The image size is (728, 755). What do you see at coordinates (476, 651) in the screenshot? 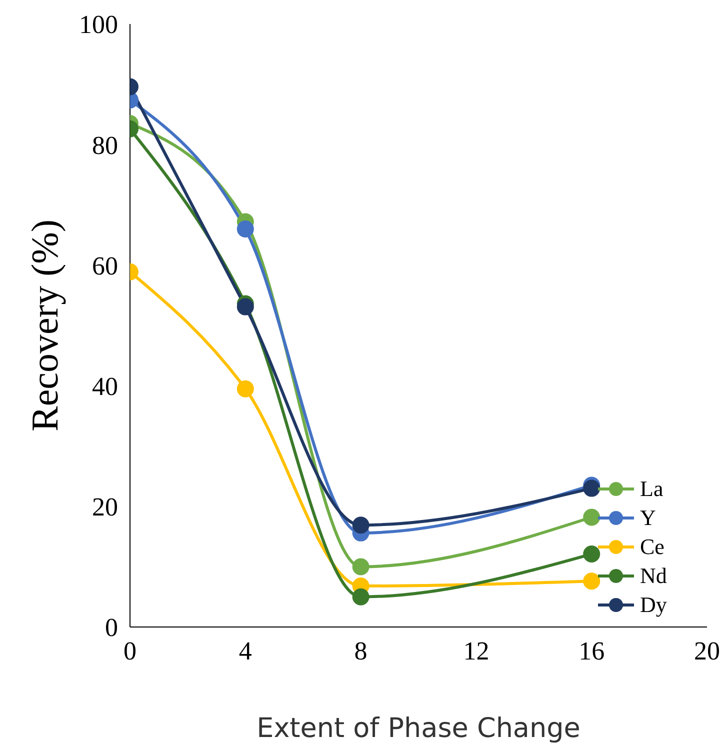
I see `x-tick-label: 12` at bounding box center [476, 651].